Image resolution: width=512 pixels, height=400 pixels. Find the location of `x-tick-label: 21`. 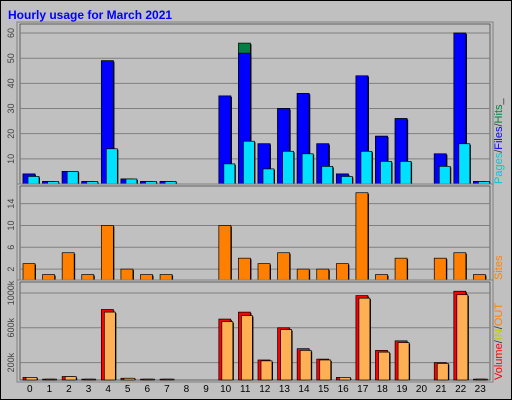

x-tick-label: 21 is located at coordinates (441, 389).